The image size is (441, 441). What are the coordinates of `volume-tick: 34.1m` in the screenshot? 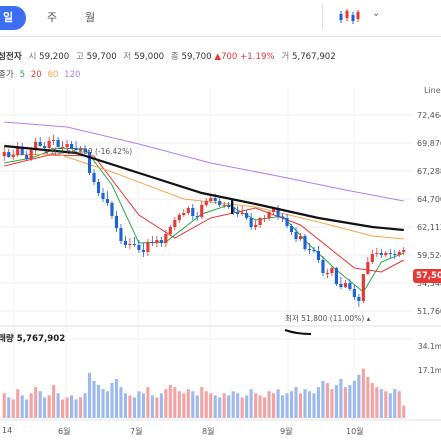 It's located at (429, 346).